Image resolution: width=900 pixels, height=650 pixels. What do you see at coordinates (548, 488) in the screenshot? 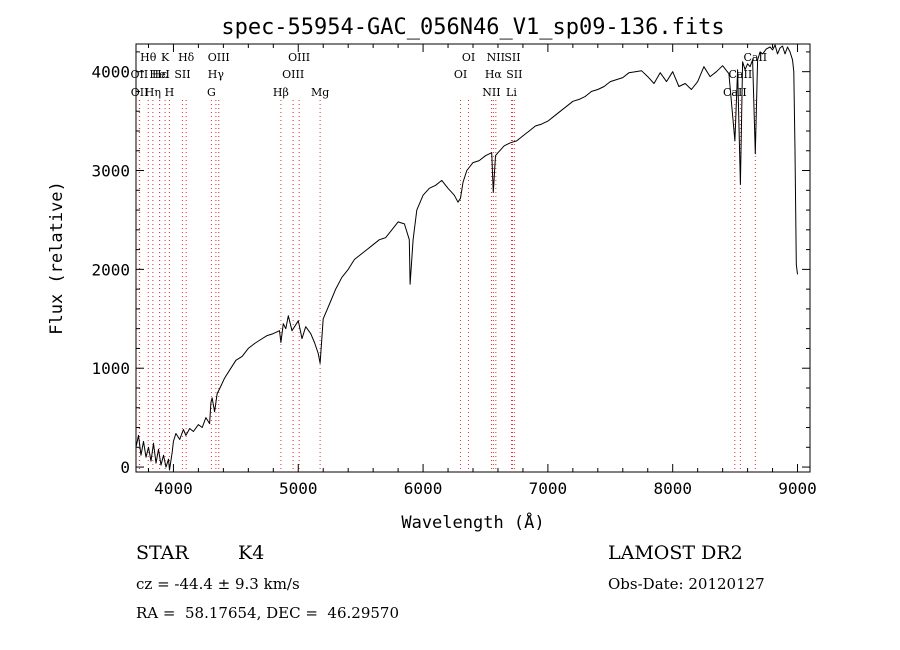
I see `x-tick-label: 7000` at bounding box center [548, 488].